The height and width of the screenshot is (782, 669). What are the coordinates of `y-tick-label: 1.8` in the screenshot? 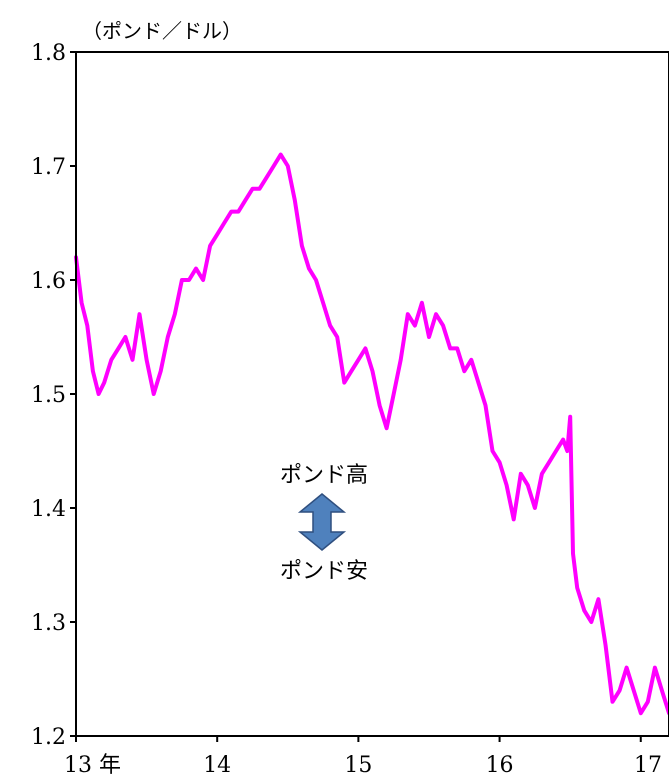 It's located at (48, 53).